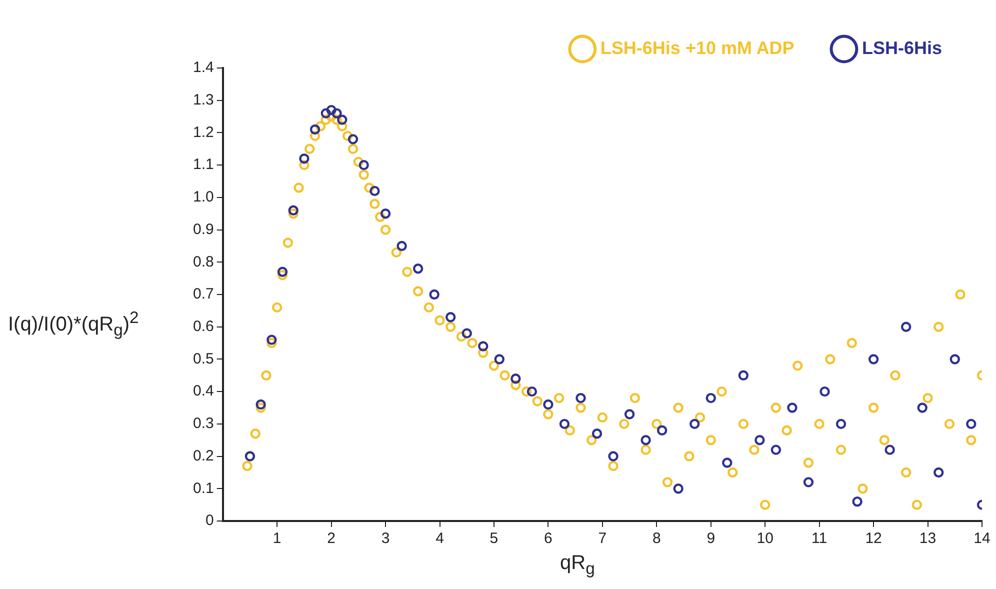  Describe the element at coordinates (656, 539) in the screenshot. I see `x-tick-label: 8` at that location.